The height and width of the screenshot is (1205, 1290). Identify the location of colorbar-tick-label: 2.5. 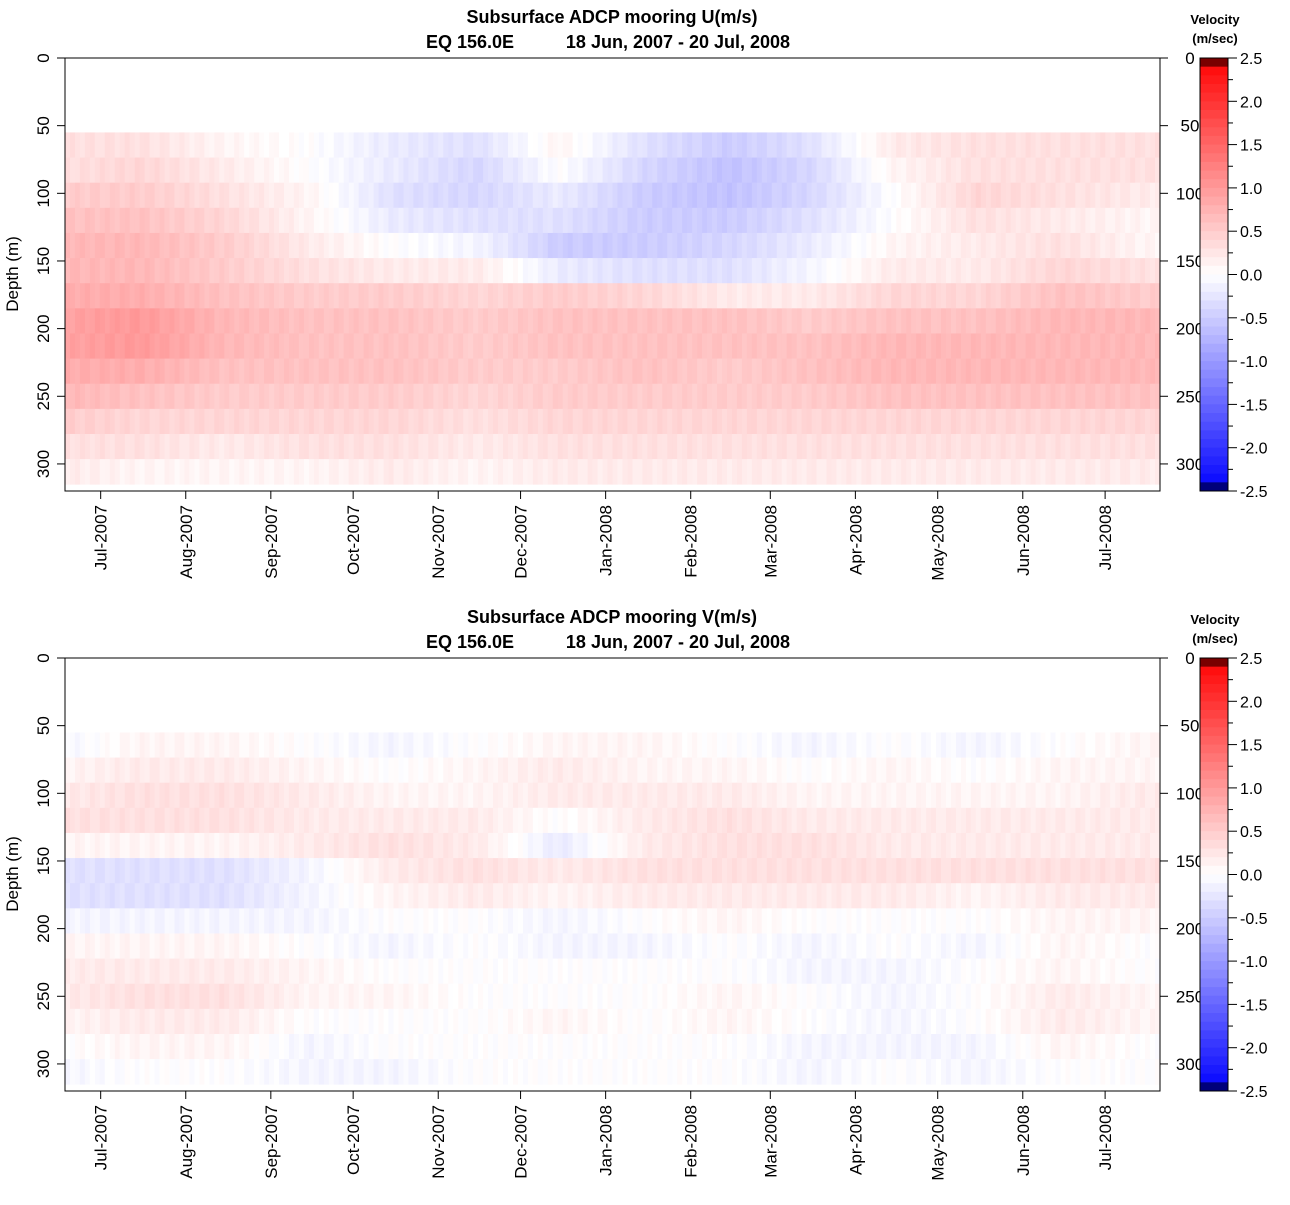
(1251, 59).